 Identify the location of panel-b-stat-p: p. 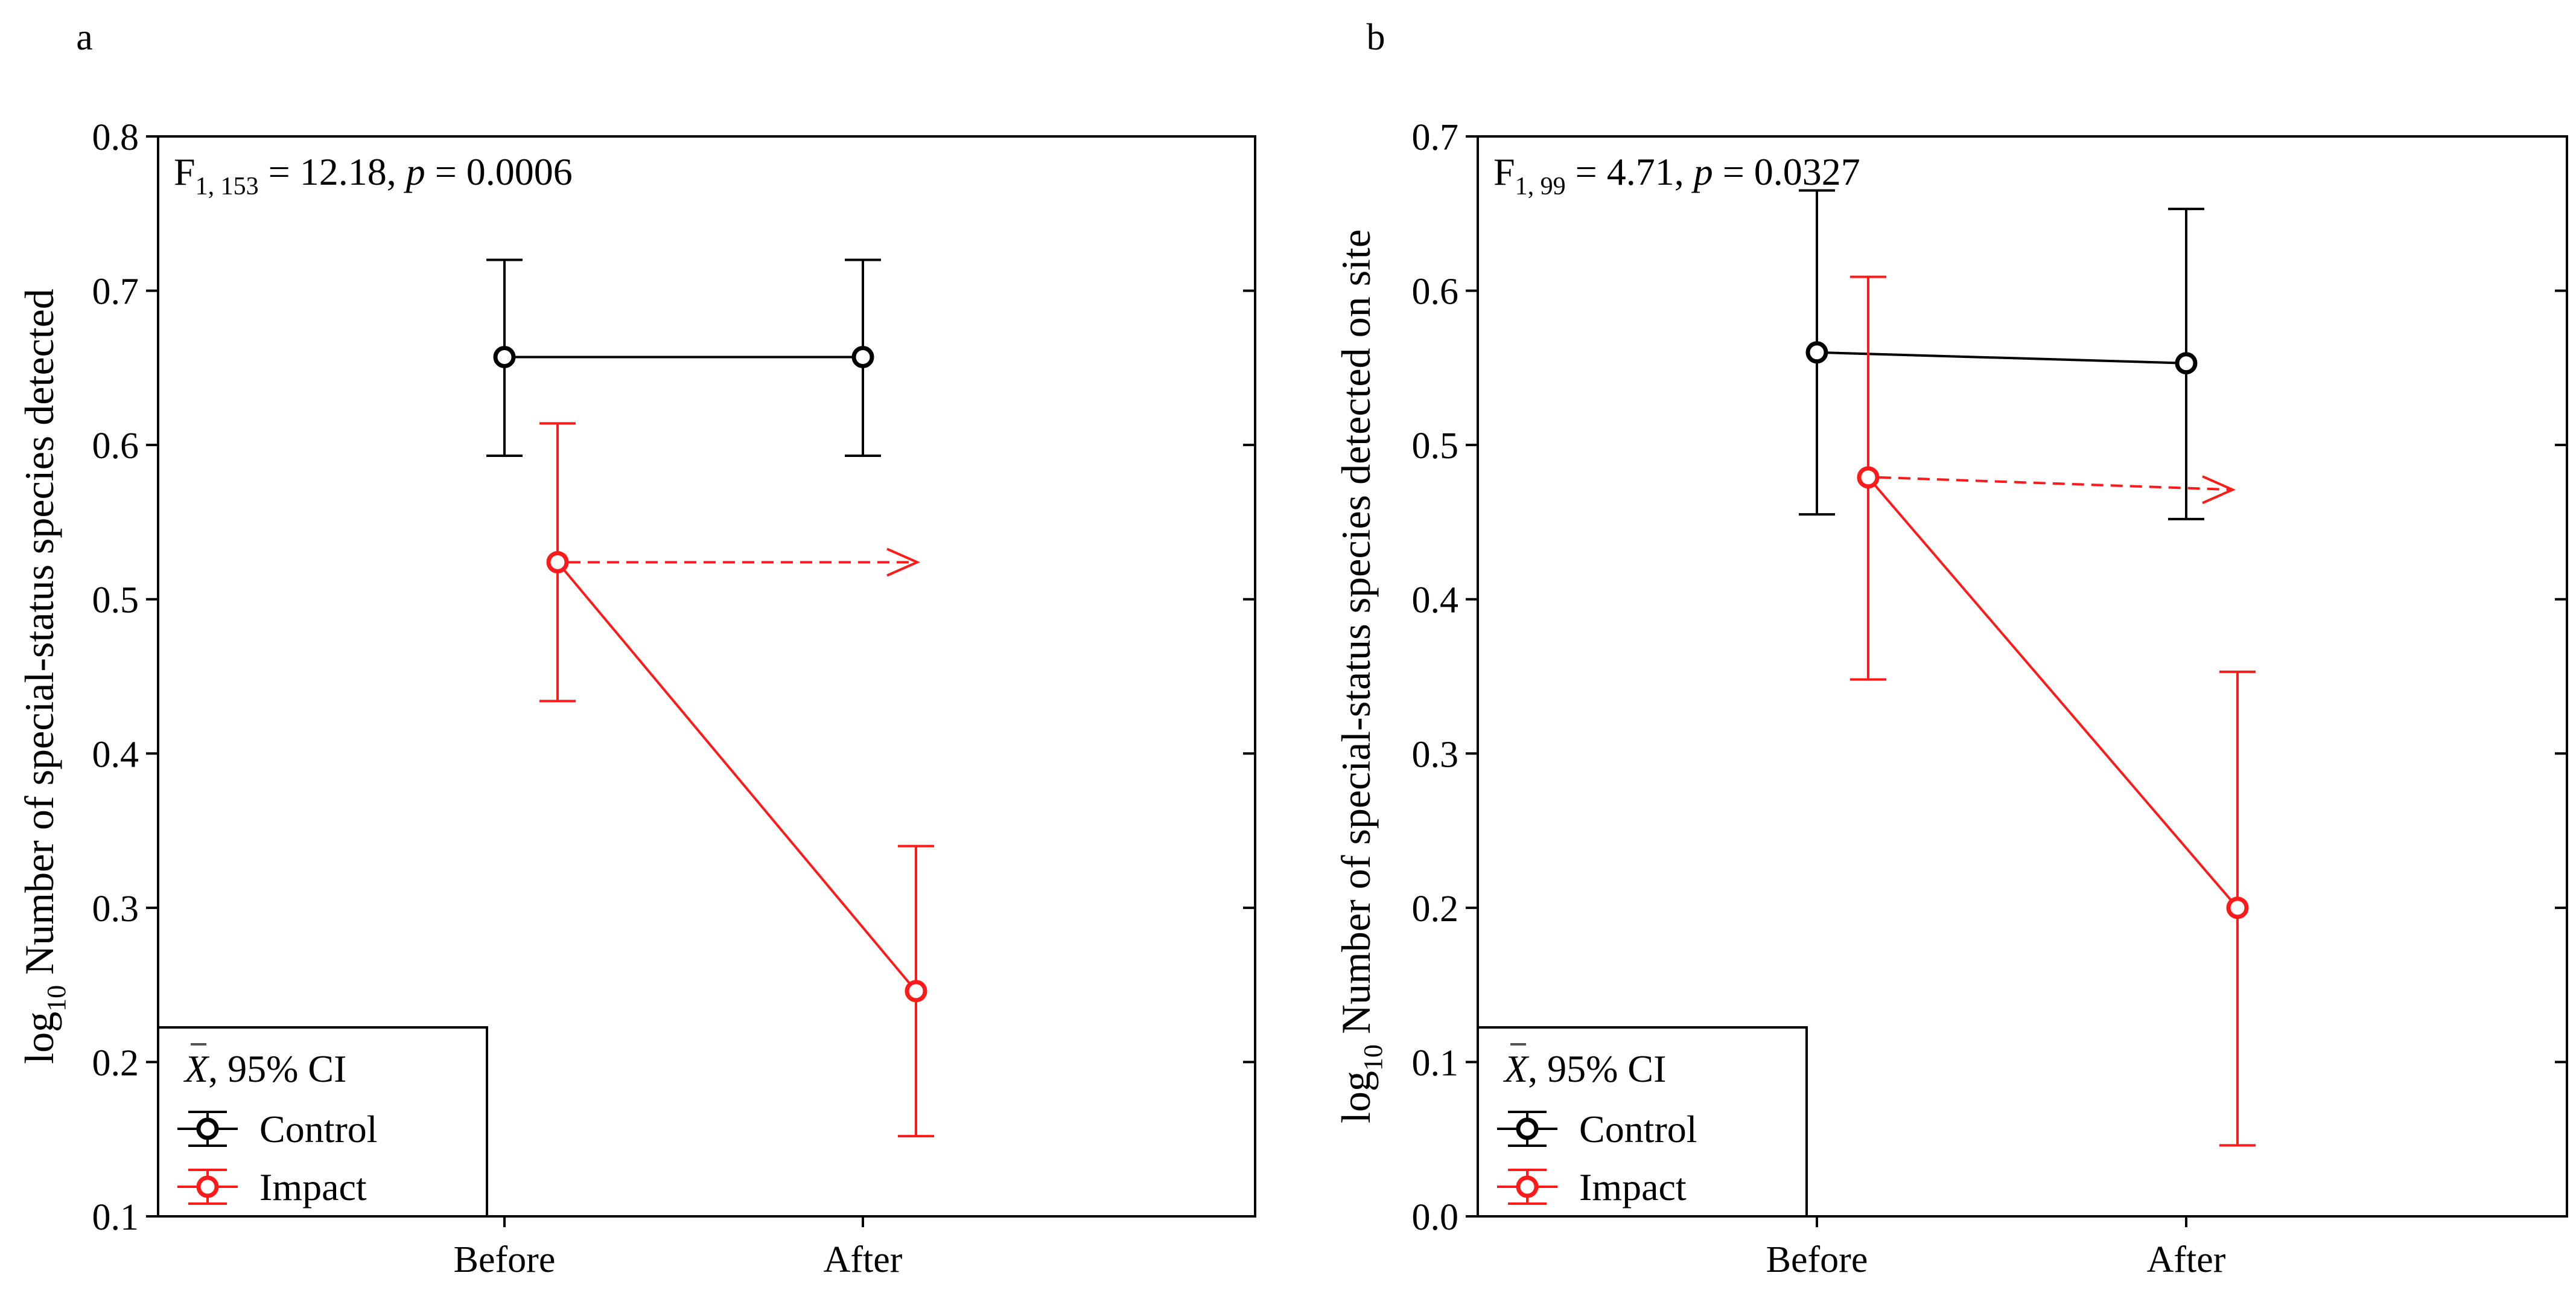
(1702, 171).